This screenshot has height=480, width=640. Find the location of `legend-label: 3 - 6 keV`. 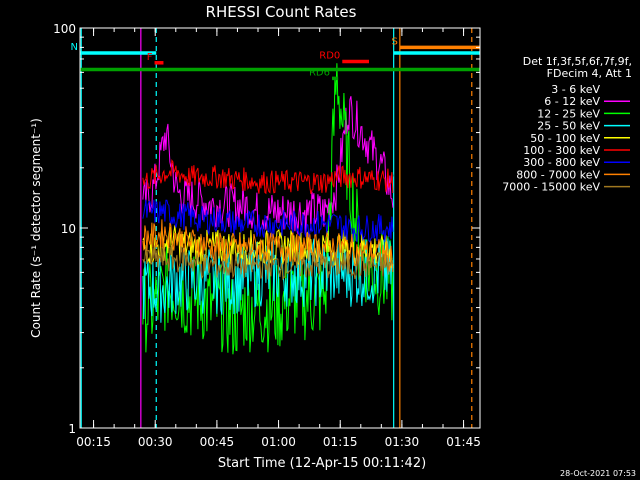

legend-label: 3 - 6 keV is located at coordinates (575, 89).